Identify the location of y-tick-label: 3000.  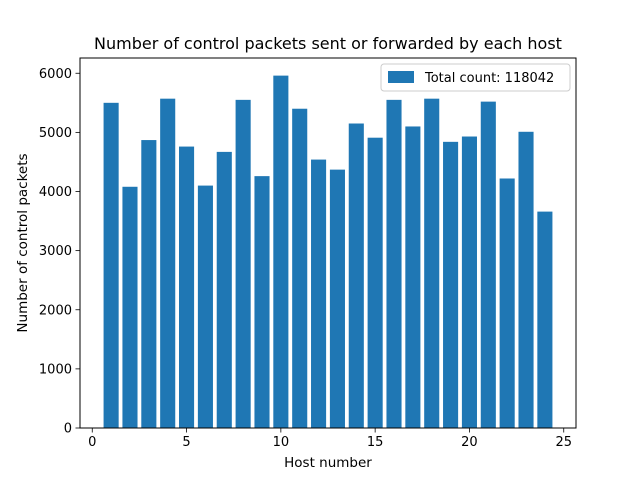
(55, 251).